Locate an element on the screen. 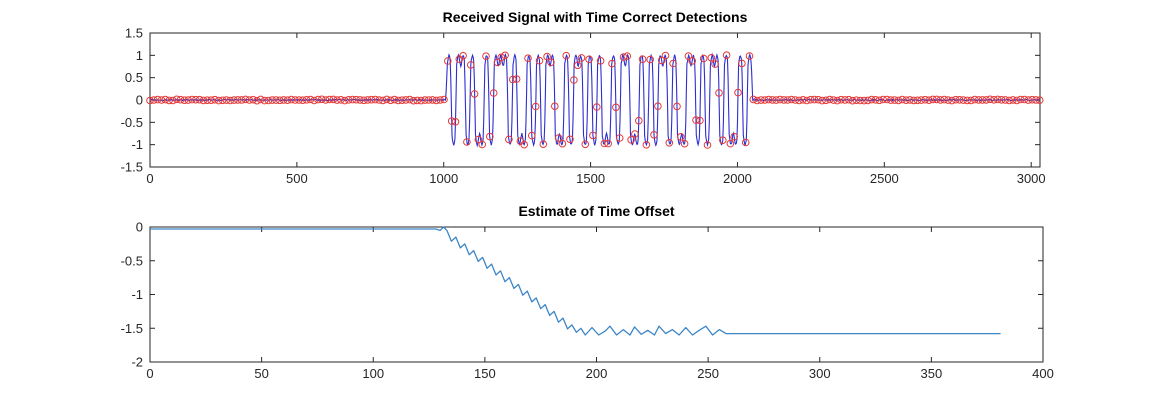 This screenshot has width=1152, height=410. y-tick-label: -0.5 is located at coordinates (132, 122).